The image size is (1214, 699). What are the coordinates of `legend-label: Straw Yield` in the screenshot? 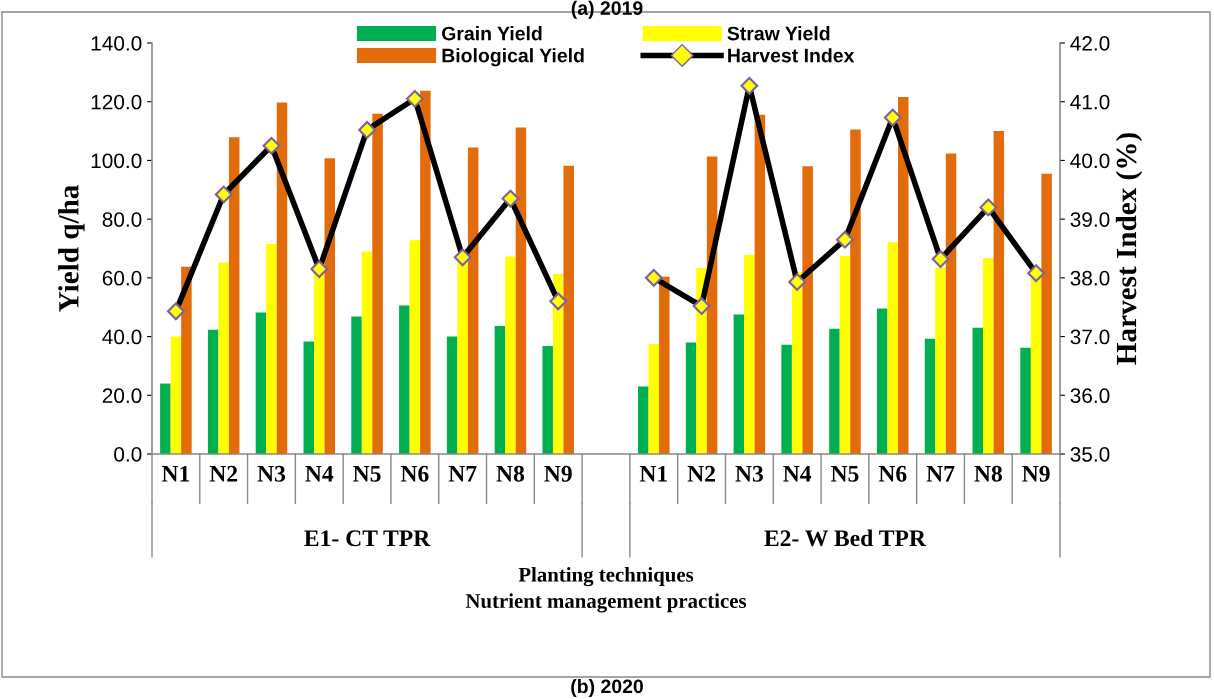 It's located at (778, 33).